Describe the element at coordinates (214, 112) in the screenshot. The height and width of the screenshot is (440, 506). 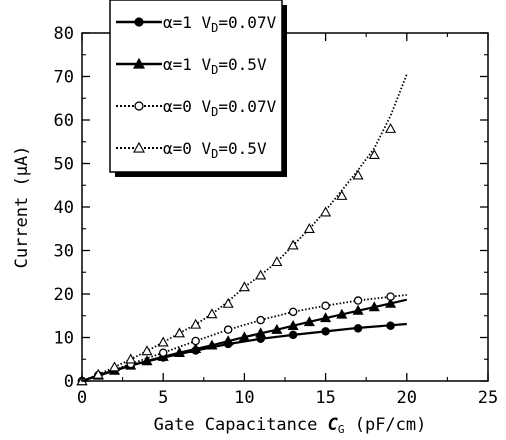
I see `legend-series-3-label-subscript: D` at that location.